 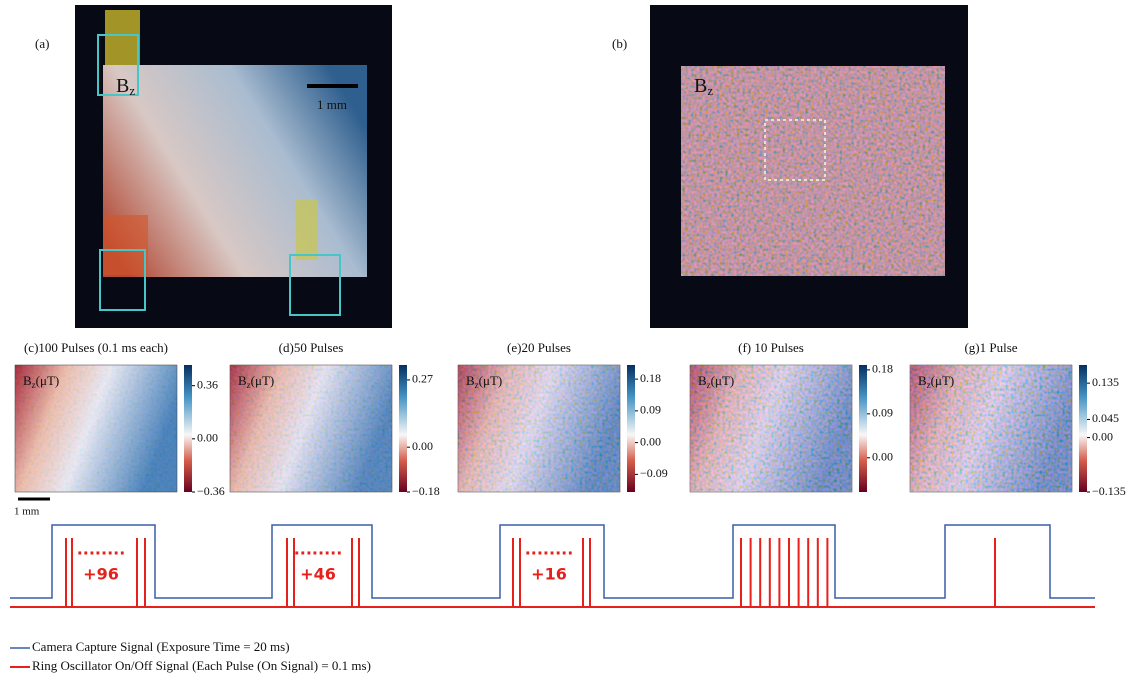 What do you see at coordinates (207, 384) in the screenshot?
I see `colorbar-tick-label: 0.36` at bounding box center [207, 384].